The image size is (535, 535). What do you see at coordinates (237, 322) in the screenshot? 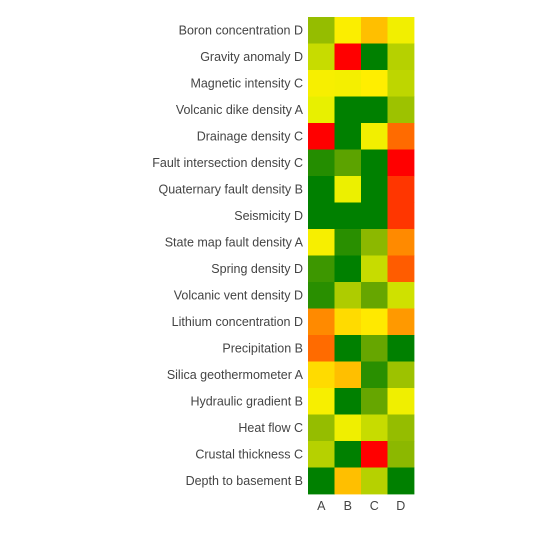
I see `row-label: Lithium concentration D` at bounding box center [237, 322].